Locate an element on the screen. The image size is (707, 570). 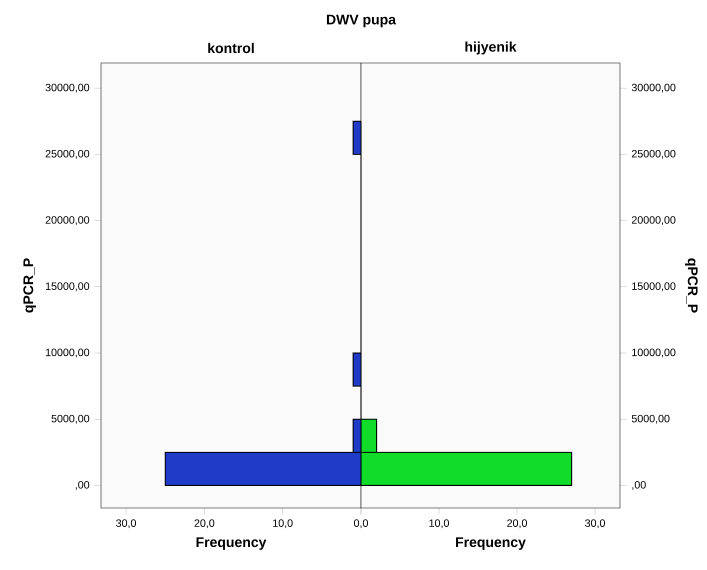
x-tick-label: 0,0 is located at coordinates (361, 523).